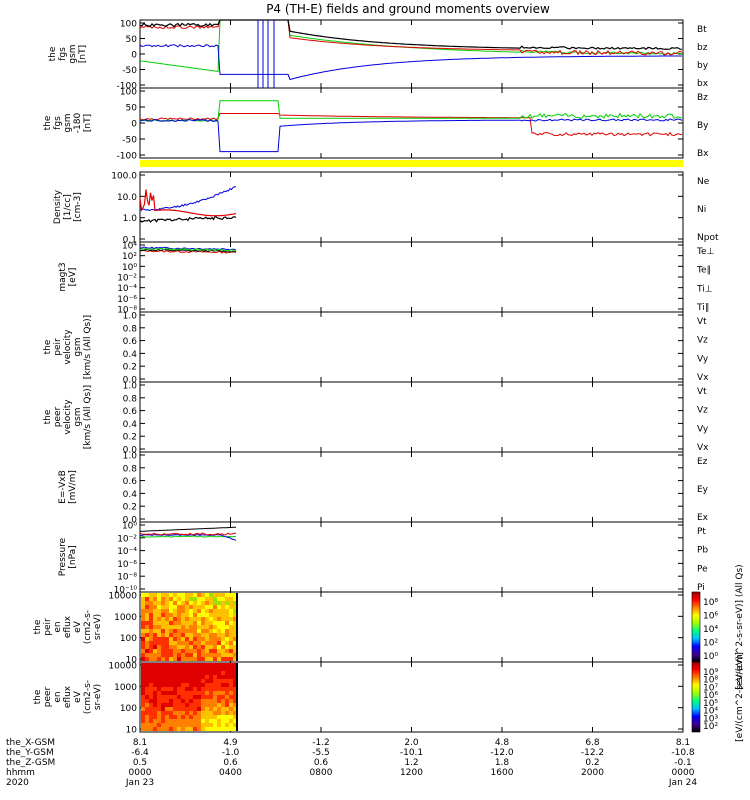 The image size is (750, 800). I want to click on series-Npot, so click(187, 199).